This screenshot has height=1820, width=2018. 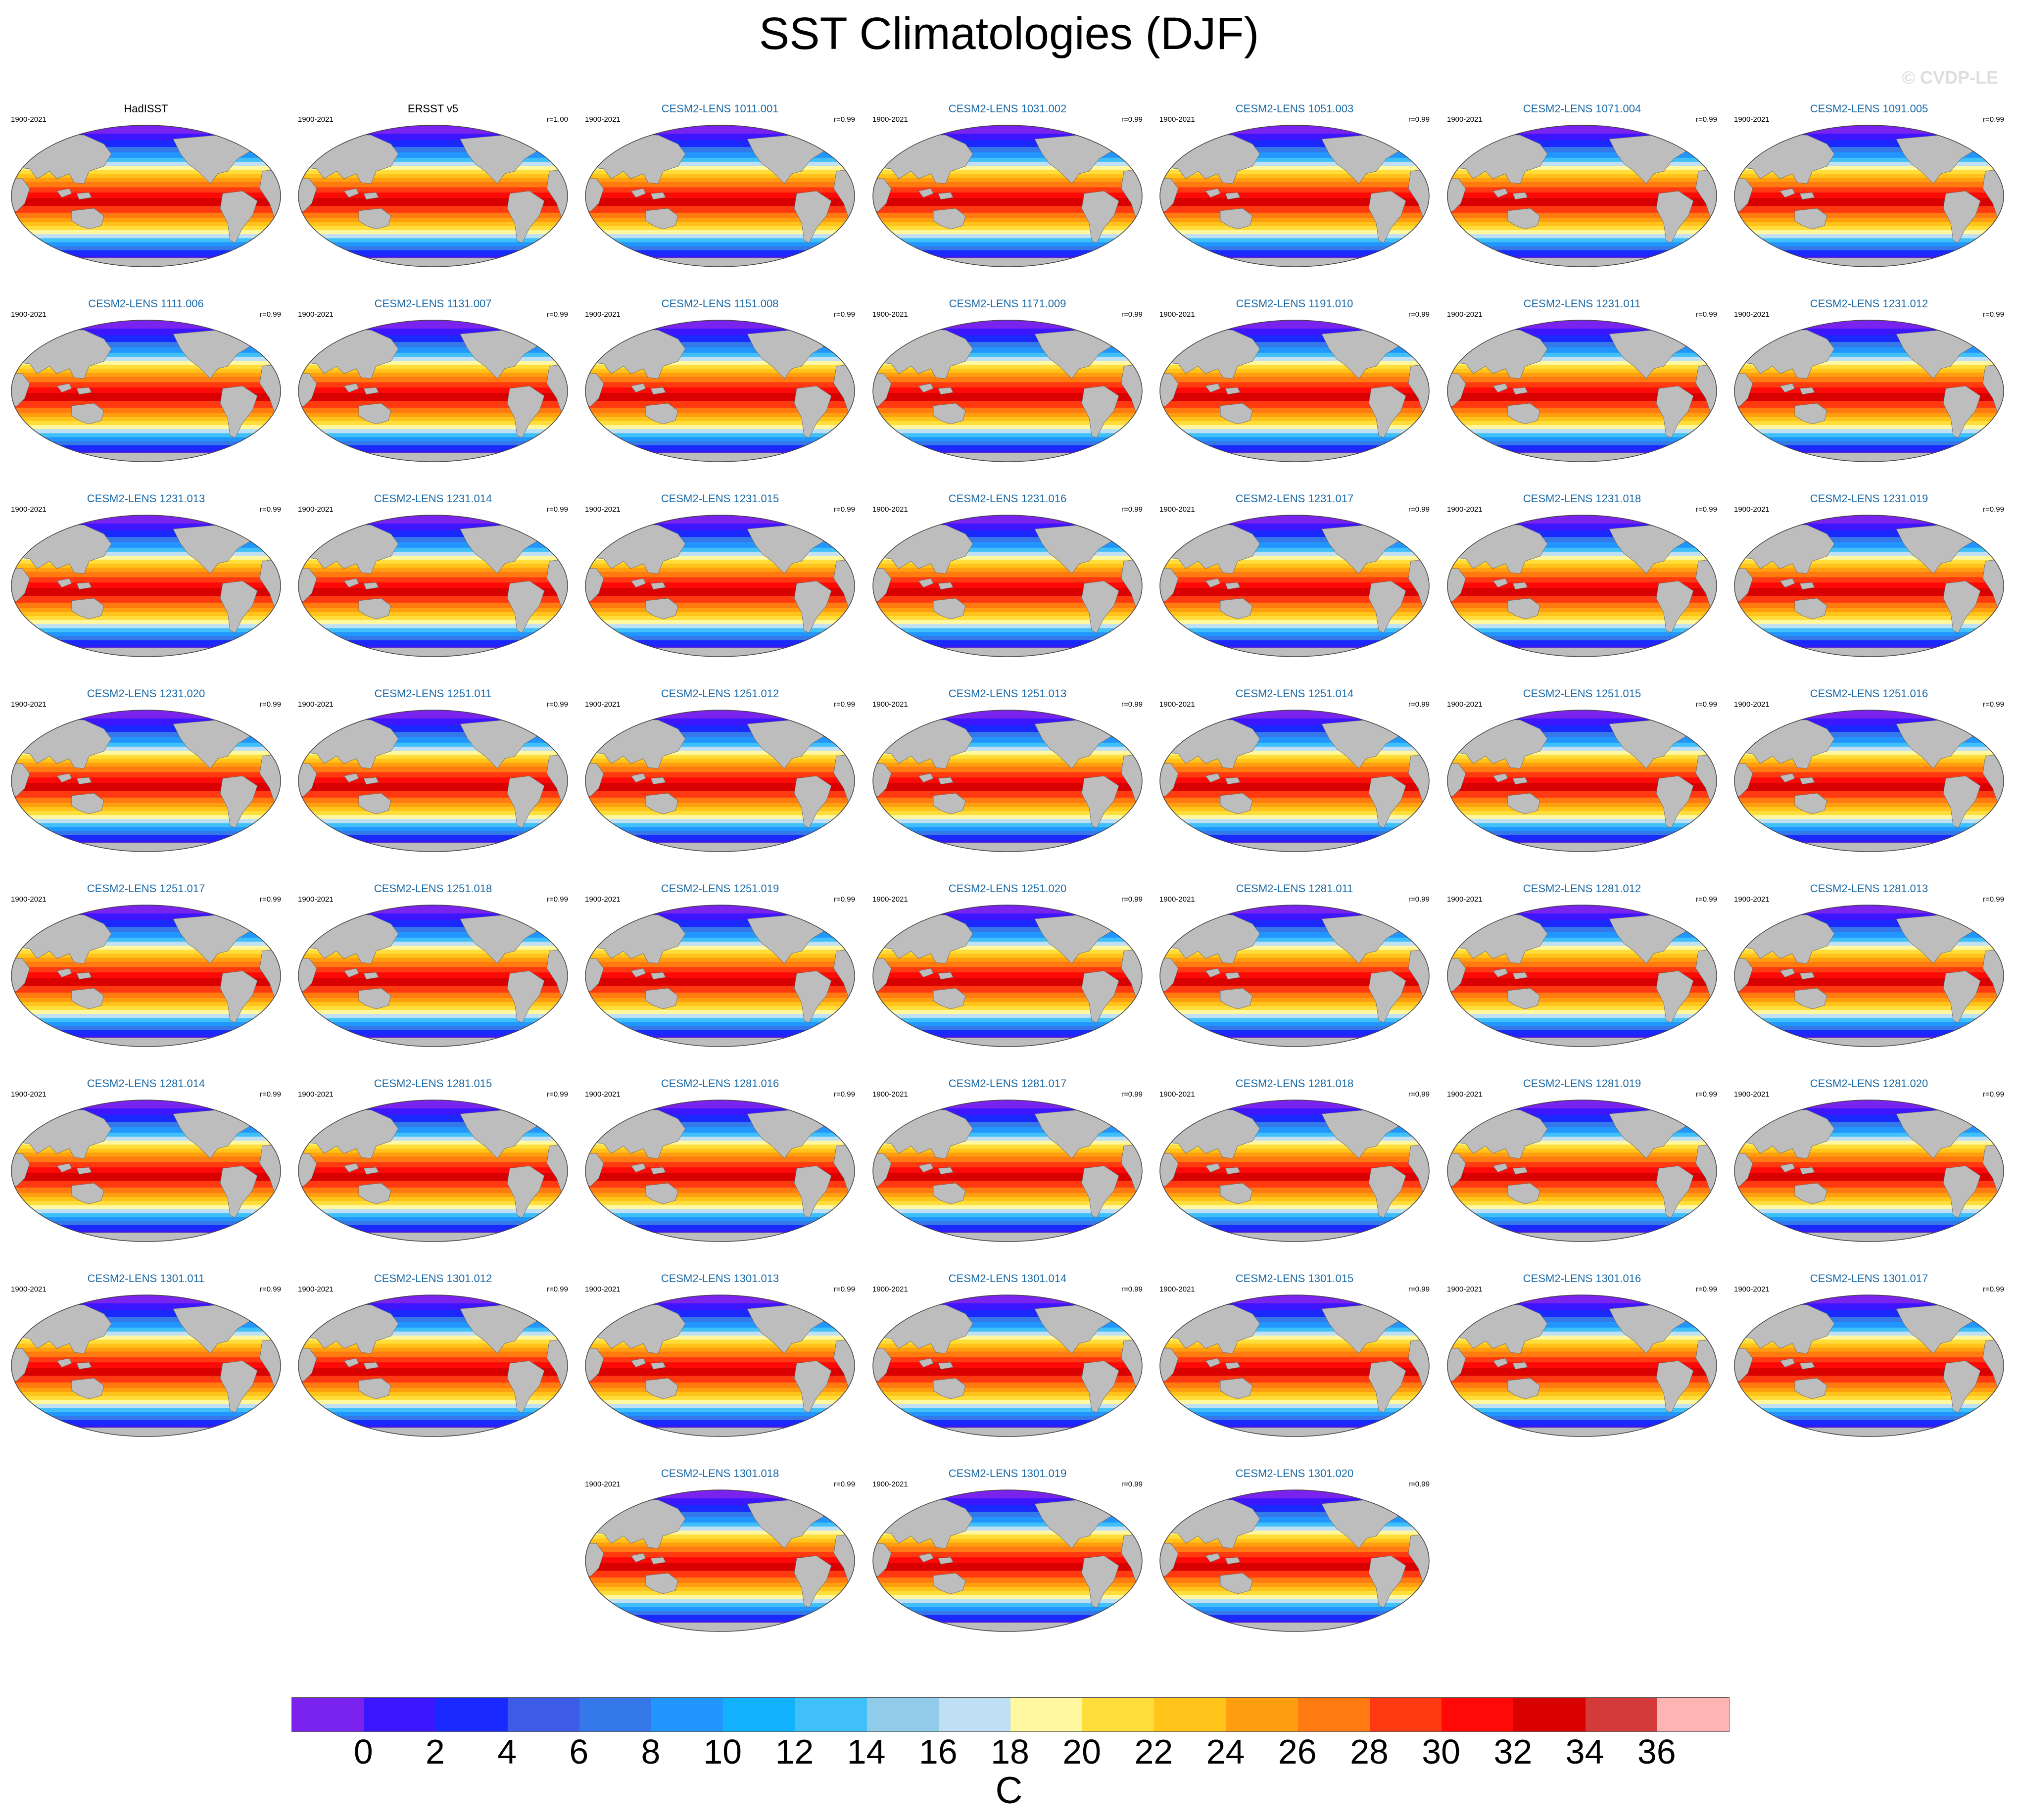 I want to click on panel-title: CESM2-LENS 1231.016, so click(x=1007, y=498).